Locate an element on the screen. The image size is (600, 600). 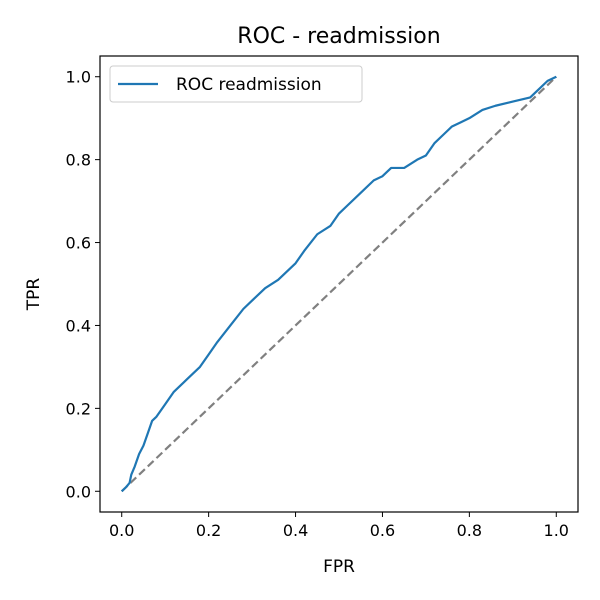
legend-label: ROC readmission is located at coordinates (249, 85).